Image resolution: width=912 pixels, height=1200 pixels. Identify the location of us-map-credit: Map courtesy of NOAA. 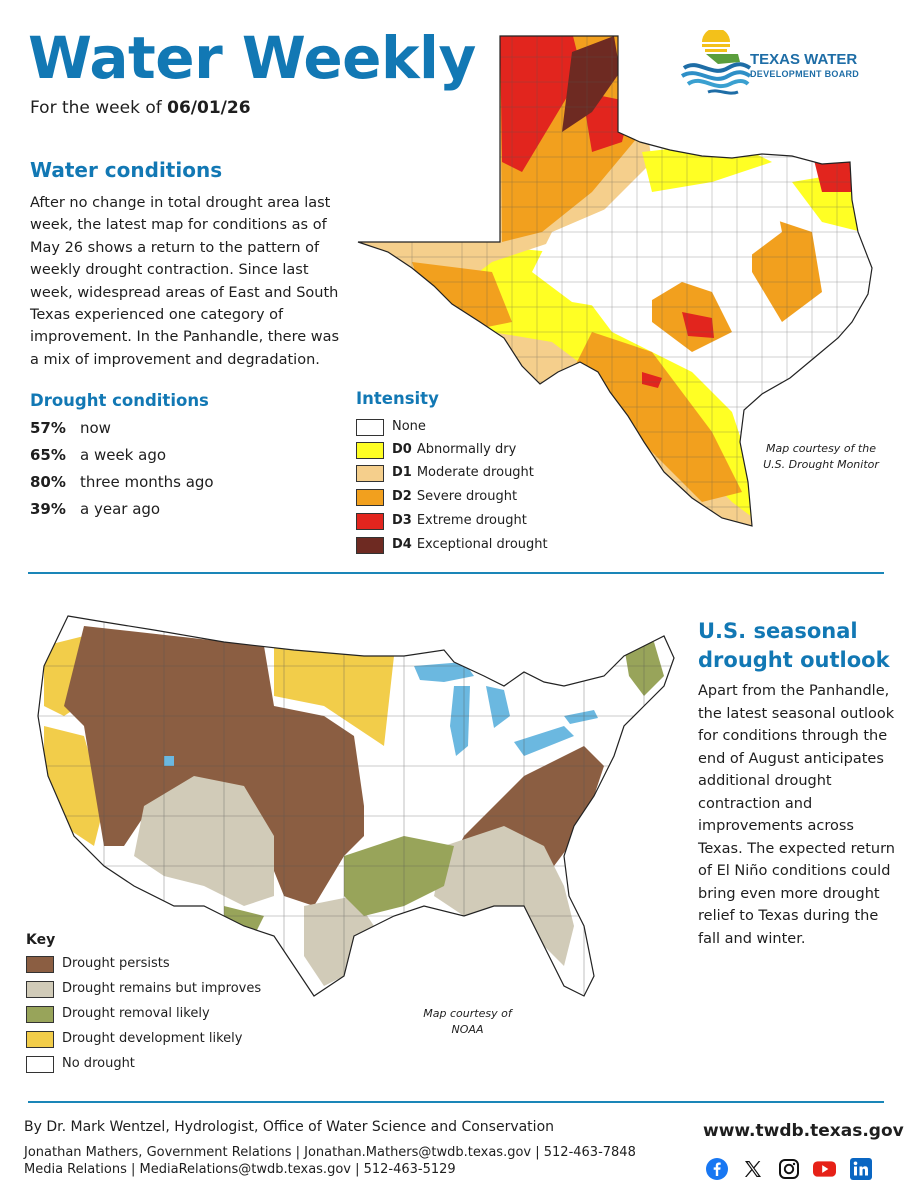
(467, 1021).